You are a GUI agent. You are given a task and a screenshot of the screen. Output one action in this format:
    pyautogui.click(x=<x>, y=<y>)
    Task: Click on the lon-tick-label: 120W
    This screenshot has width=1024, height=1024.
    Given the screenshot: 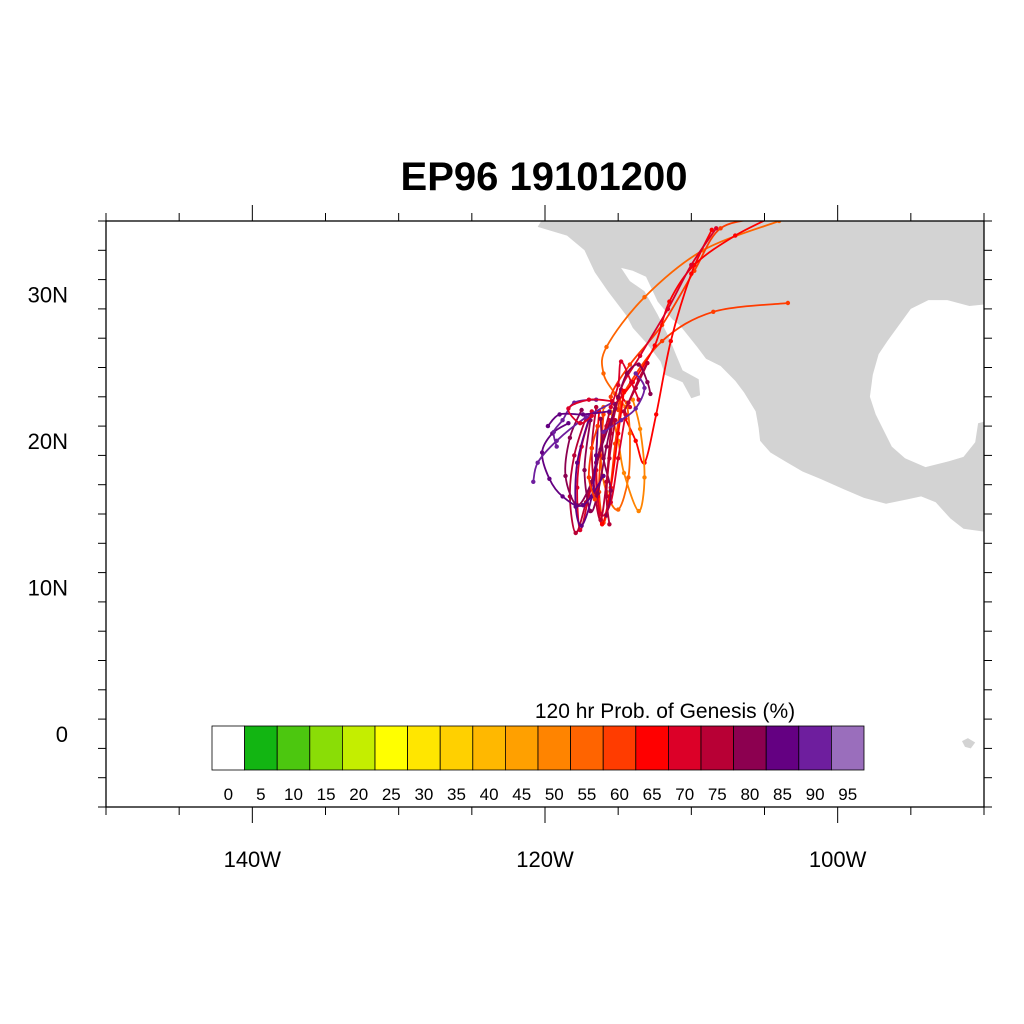 What is the action you would take?
    pyautogui.click(x=545, y=859)
    